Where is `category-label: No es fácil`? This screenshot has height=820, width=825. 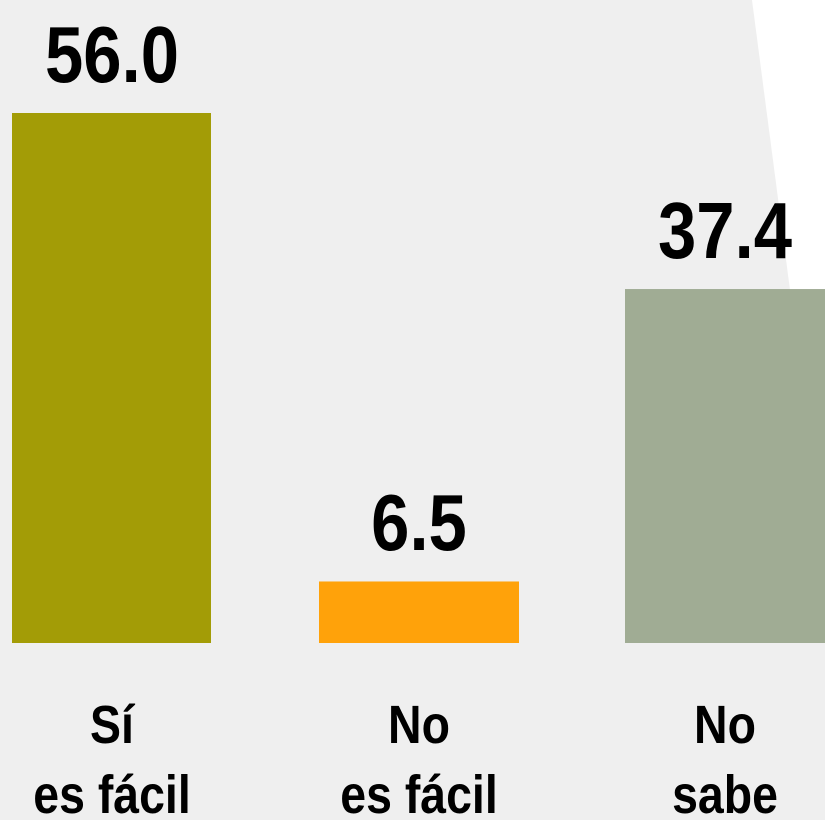 category-label: No es fácil is located at coordinates (419, 757).